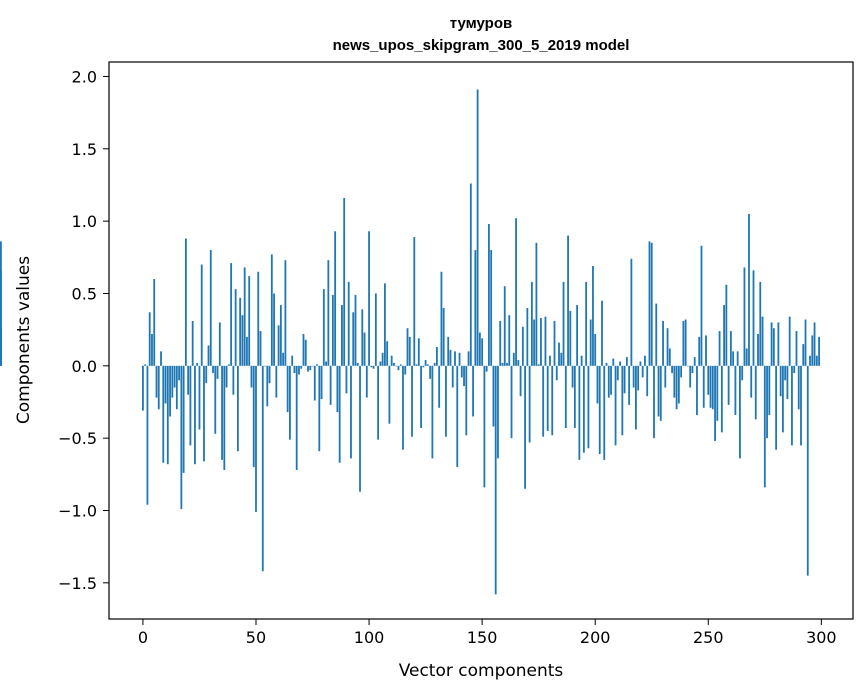 This screenshot has height=696, width=867. What do you see at coordinates (77, 438) in the screenshot?
I see `y-tick-label: −0.5` at bounding box center [77, 438].